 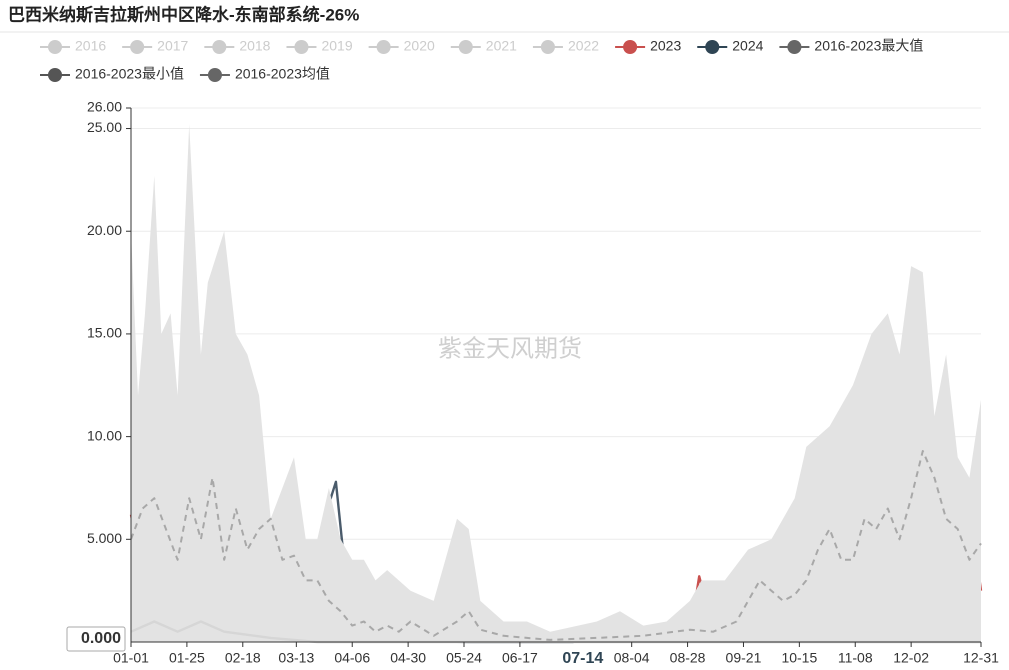 I want to click on x-tick-label: 09-21, so click(x=744, y=658).